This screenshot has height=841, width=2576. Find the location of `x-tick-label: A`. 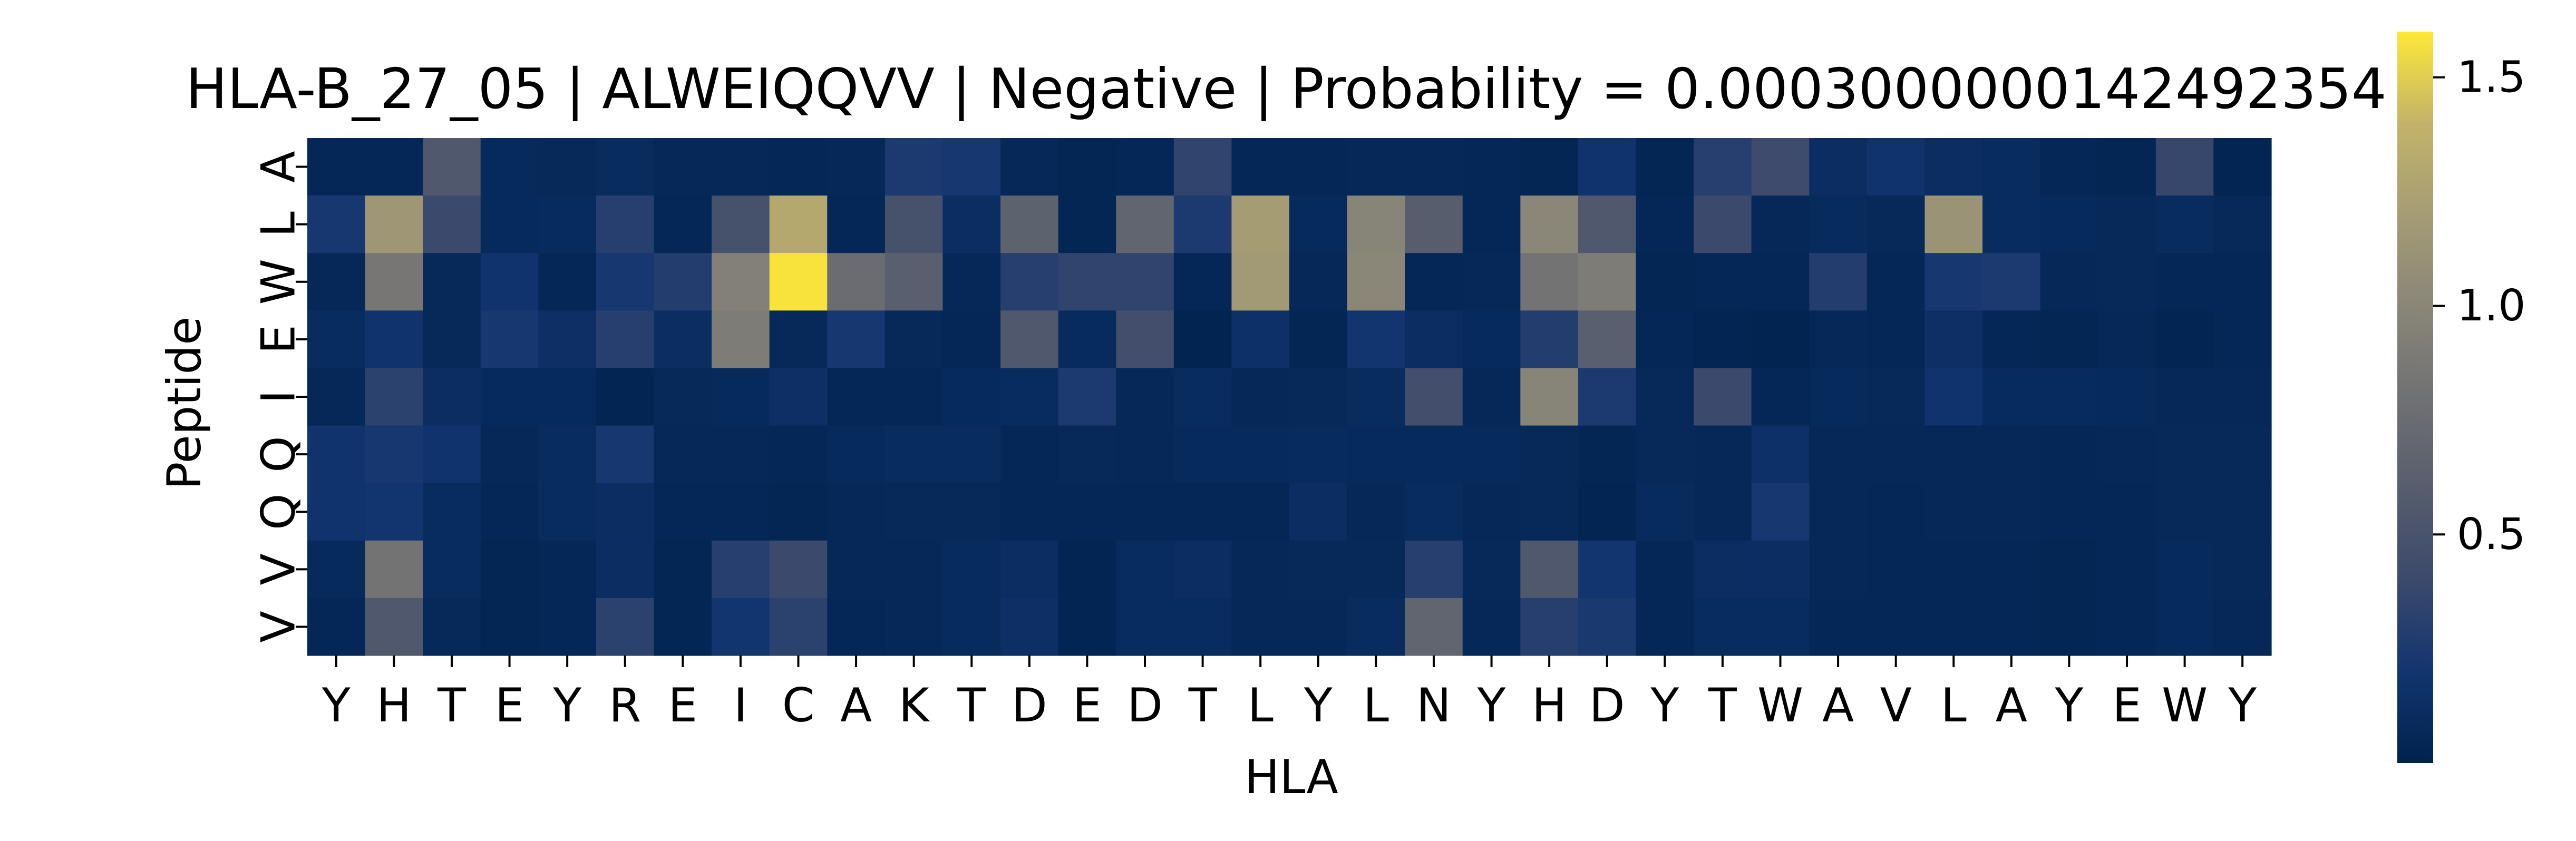

x-tick-label: A is located at coordinates (856, 705).